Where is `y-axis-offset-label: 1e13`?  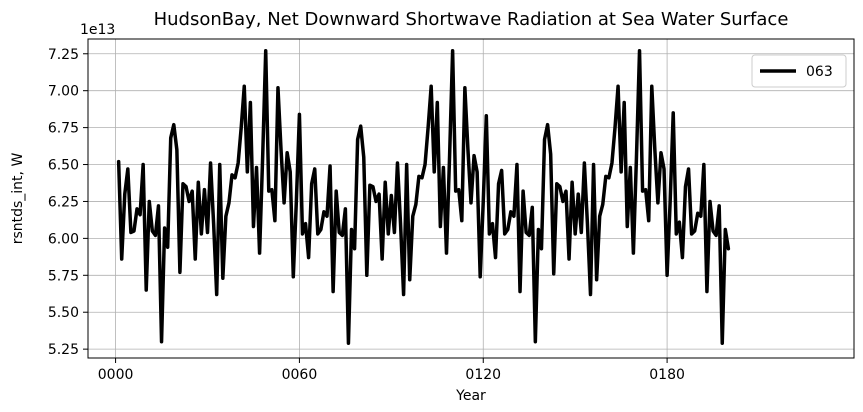
y-axis-offset-label: 1e13 is located at coordinates (97, 30).